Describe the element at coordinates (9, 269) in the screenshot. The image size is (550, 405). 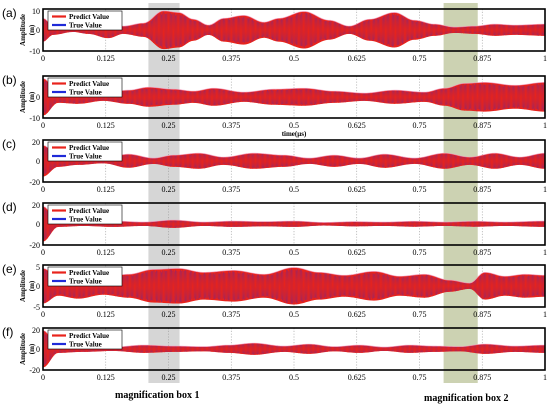
I see `panel-label: (e)` at that location.